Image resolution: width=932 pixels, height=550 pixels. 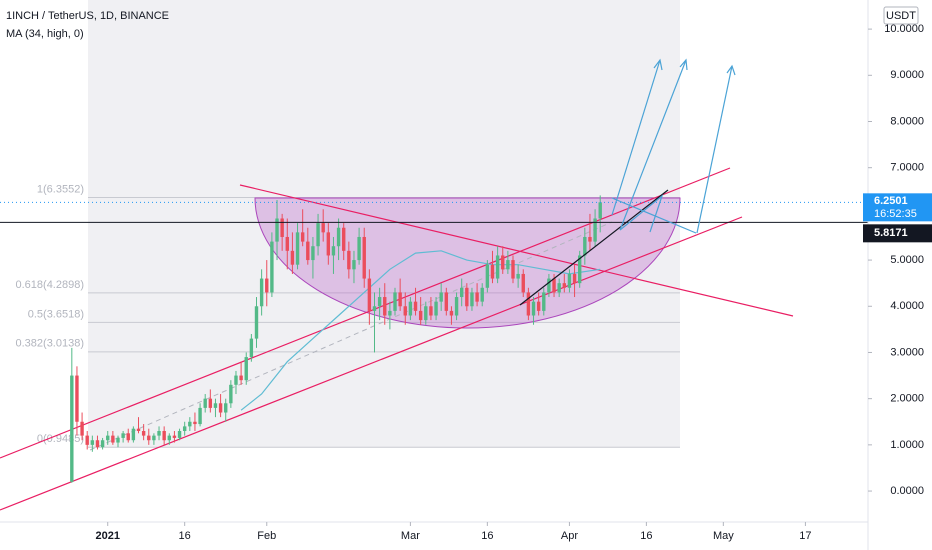 I want to click on last-price-badge, so click(x=897, y=207).